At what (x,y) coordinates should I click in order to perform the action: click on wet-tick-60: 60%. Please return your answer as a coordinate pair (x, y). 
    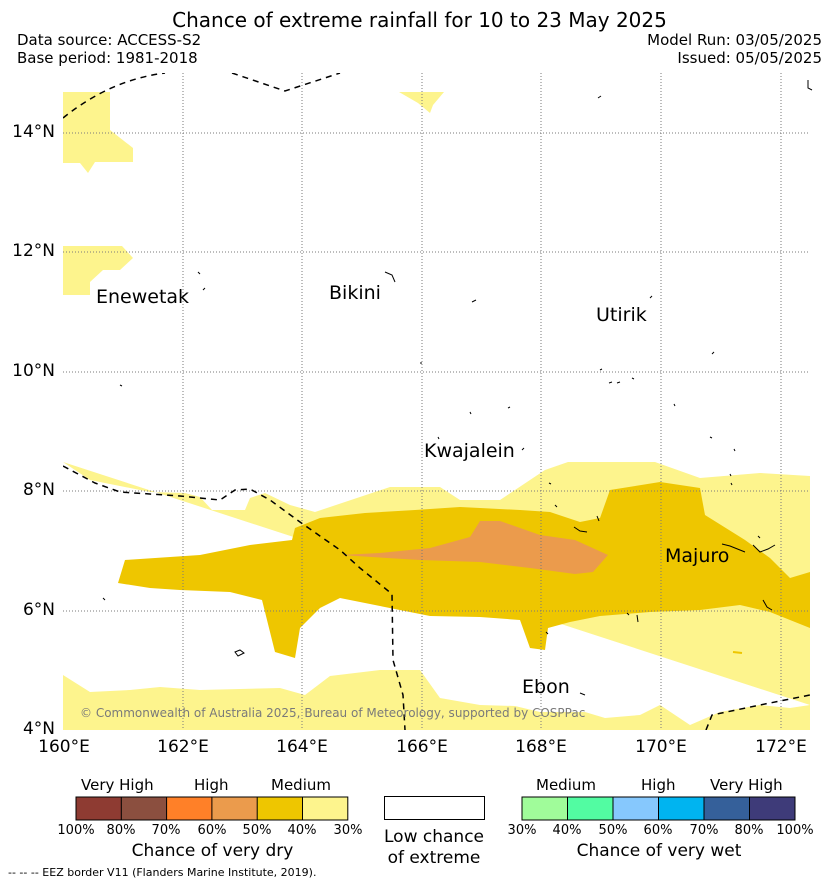
    Looking at the image, I should click on (658, 830).